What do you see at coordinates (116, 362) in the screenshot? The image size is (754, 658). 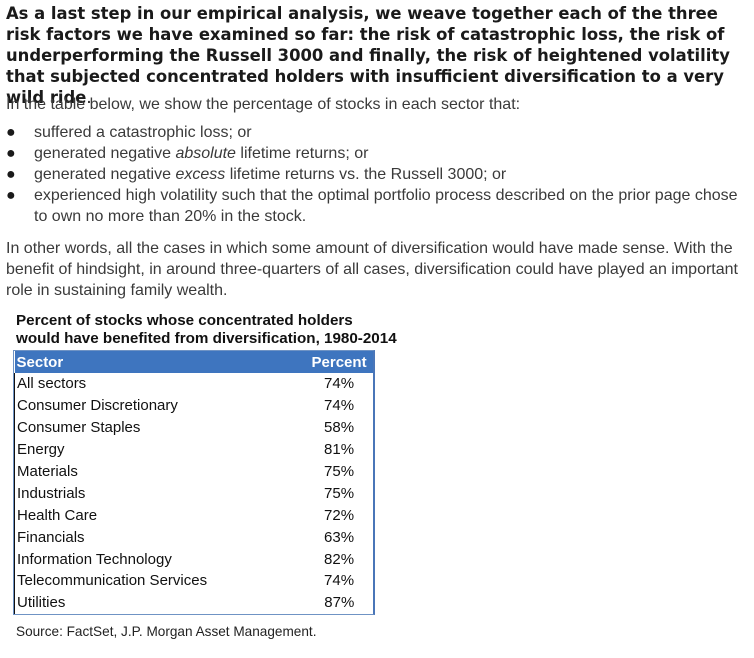 I see `header-sector: Sector` at bounding box center [116, 362].